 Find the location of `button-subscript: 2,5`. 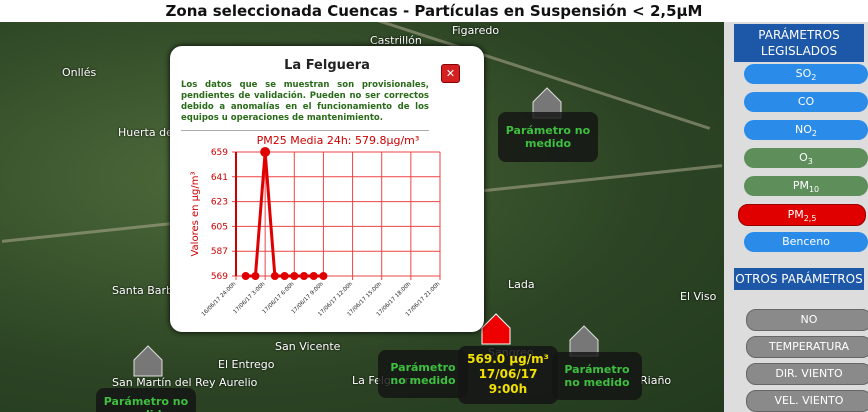

button-subscript: 2,5 is located at coordinates (810, 219).